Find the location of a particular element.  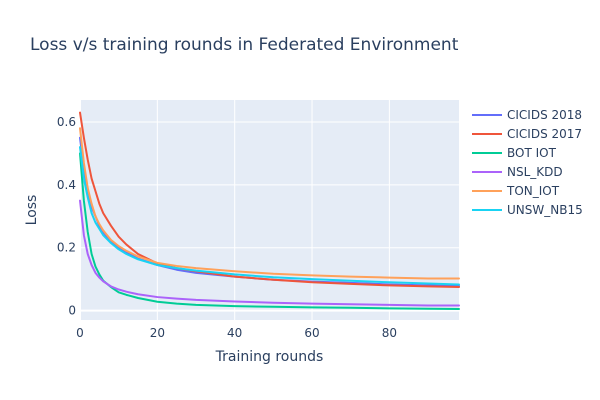

legend-item: NSL_KDD is located at coordinates (517, 172).